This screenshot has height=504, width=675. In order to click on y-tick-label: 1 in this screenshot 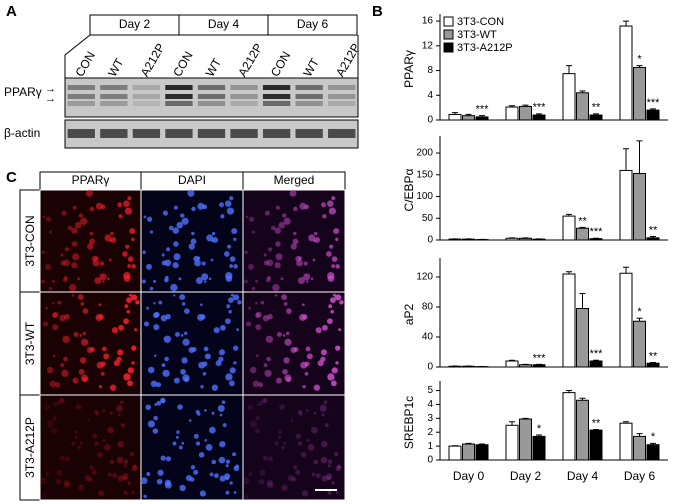, I will do `click(430, 446)`.